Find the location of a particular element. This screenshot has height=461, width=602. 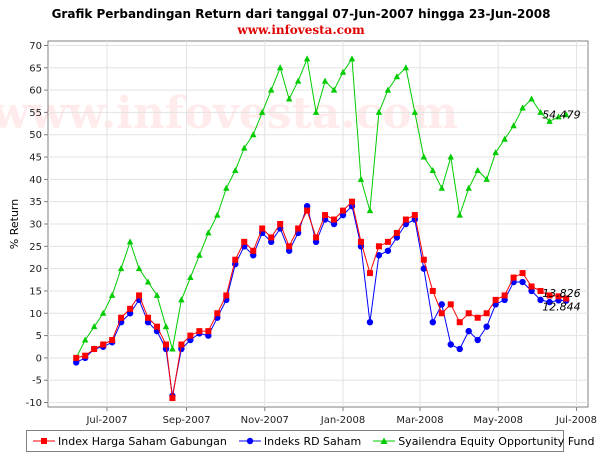

end-value-label: 13.826 is located at coordinates (561, 293).